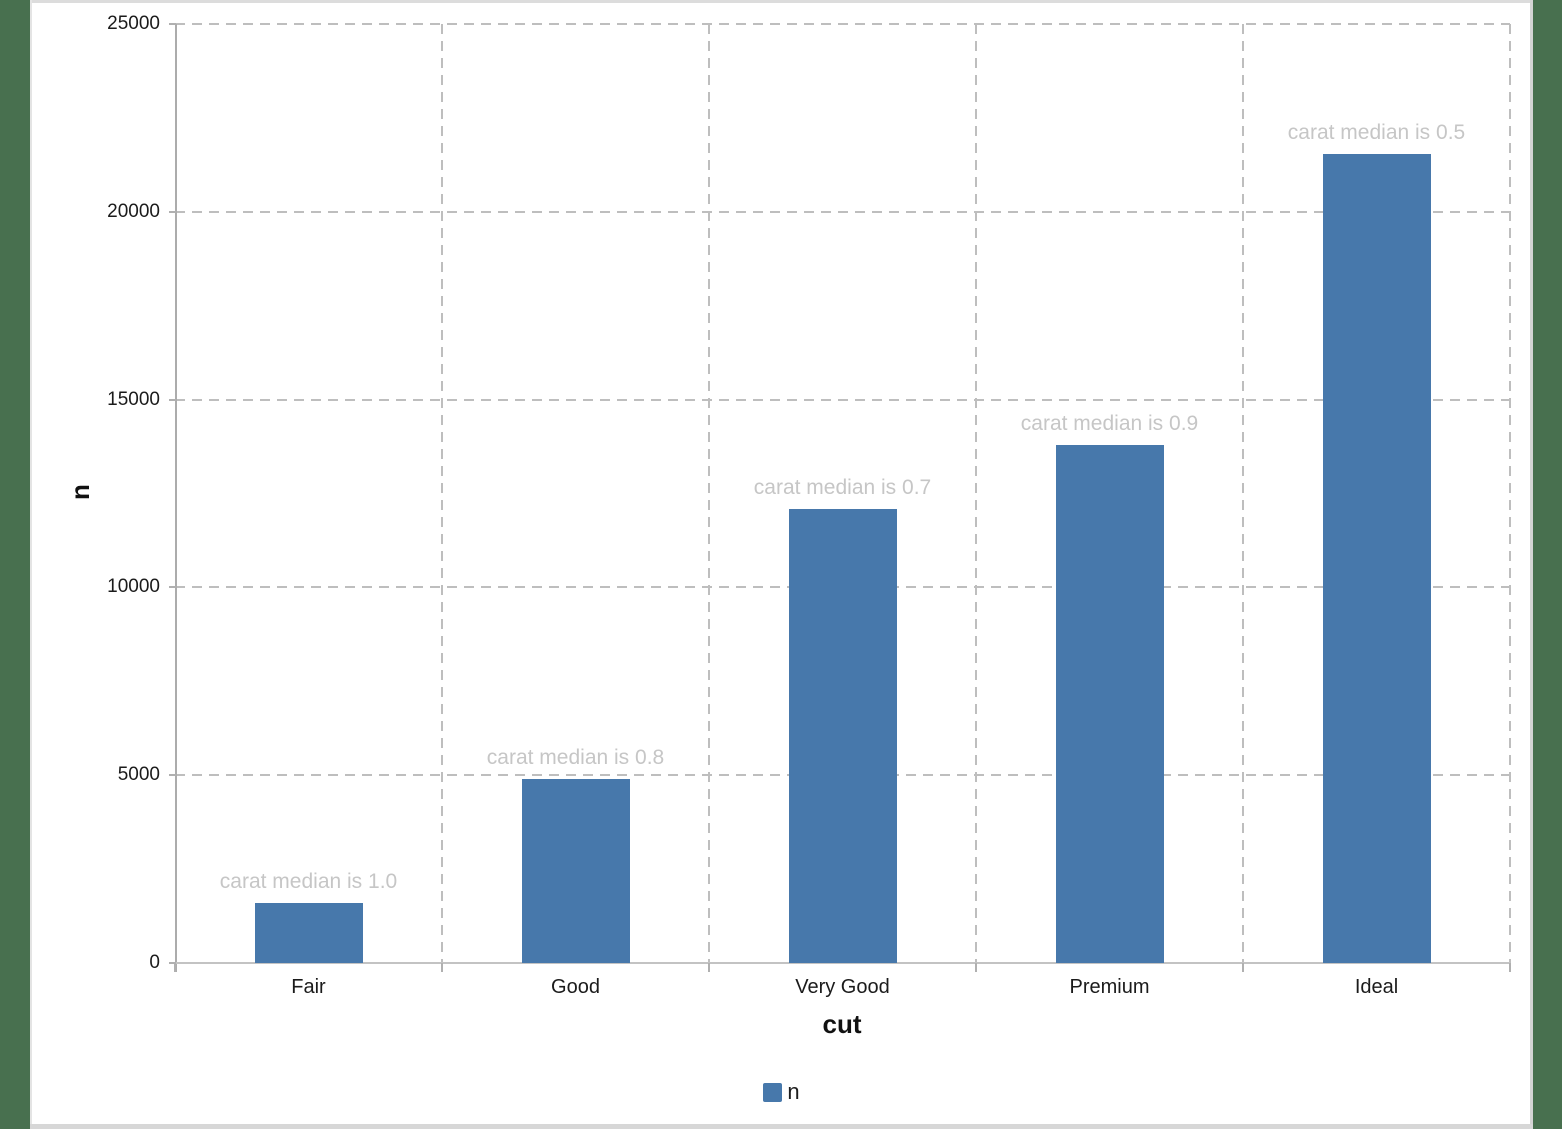  Describe the element at coordinates (1109, 987) in the screenshot. I see `x-category-label: Premium` at that location.